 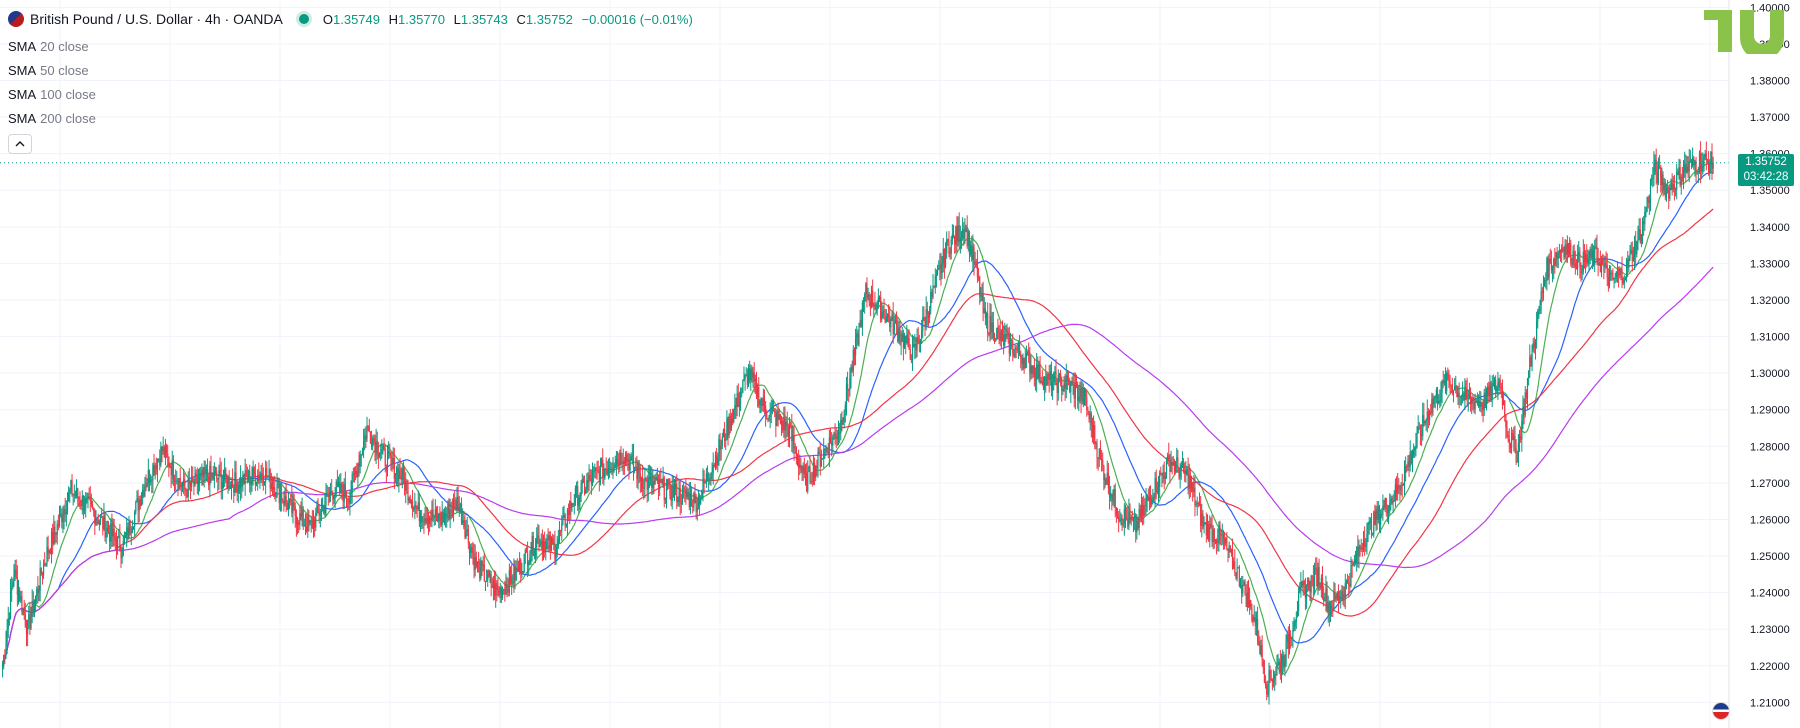 I want to click on collapse-legend-button, so click(x=20, y=144).